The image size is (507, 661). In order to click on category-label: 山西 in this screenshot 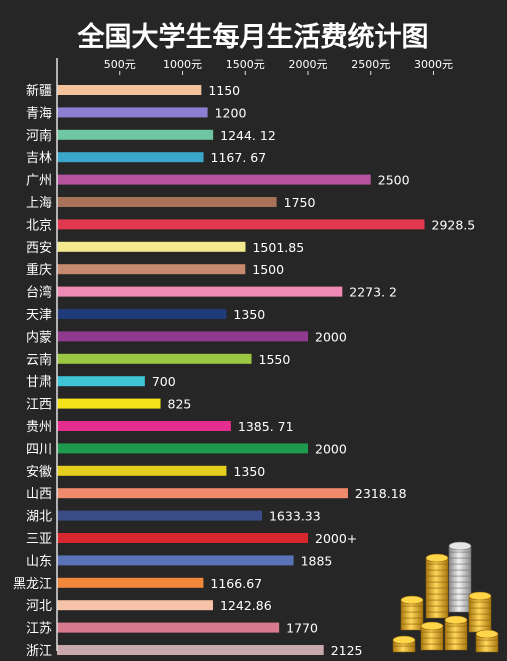, I will do `click(39, 494)`.